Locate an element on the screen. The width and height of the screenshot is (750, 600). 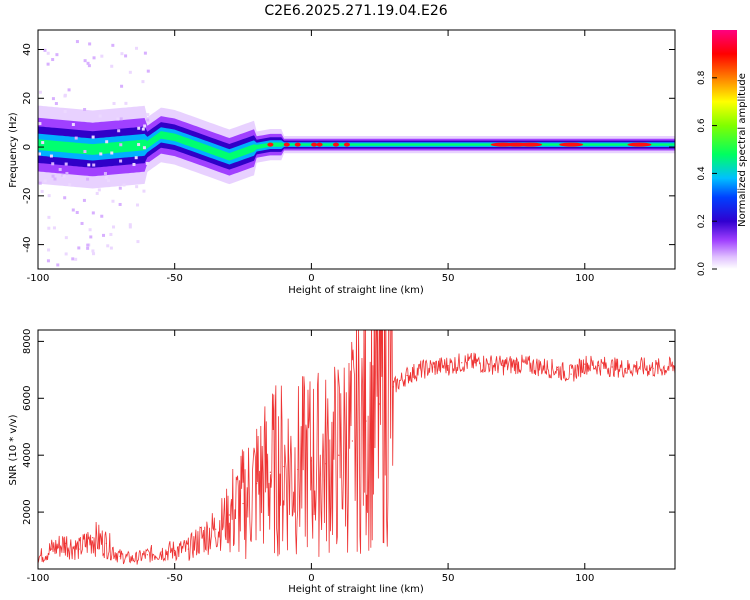
colorbar-tick-label: 0.6 is located at coordinates (702, 125).